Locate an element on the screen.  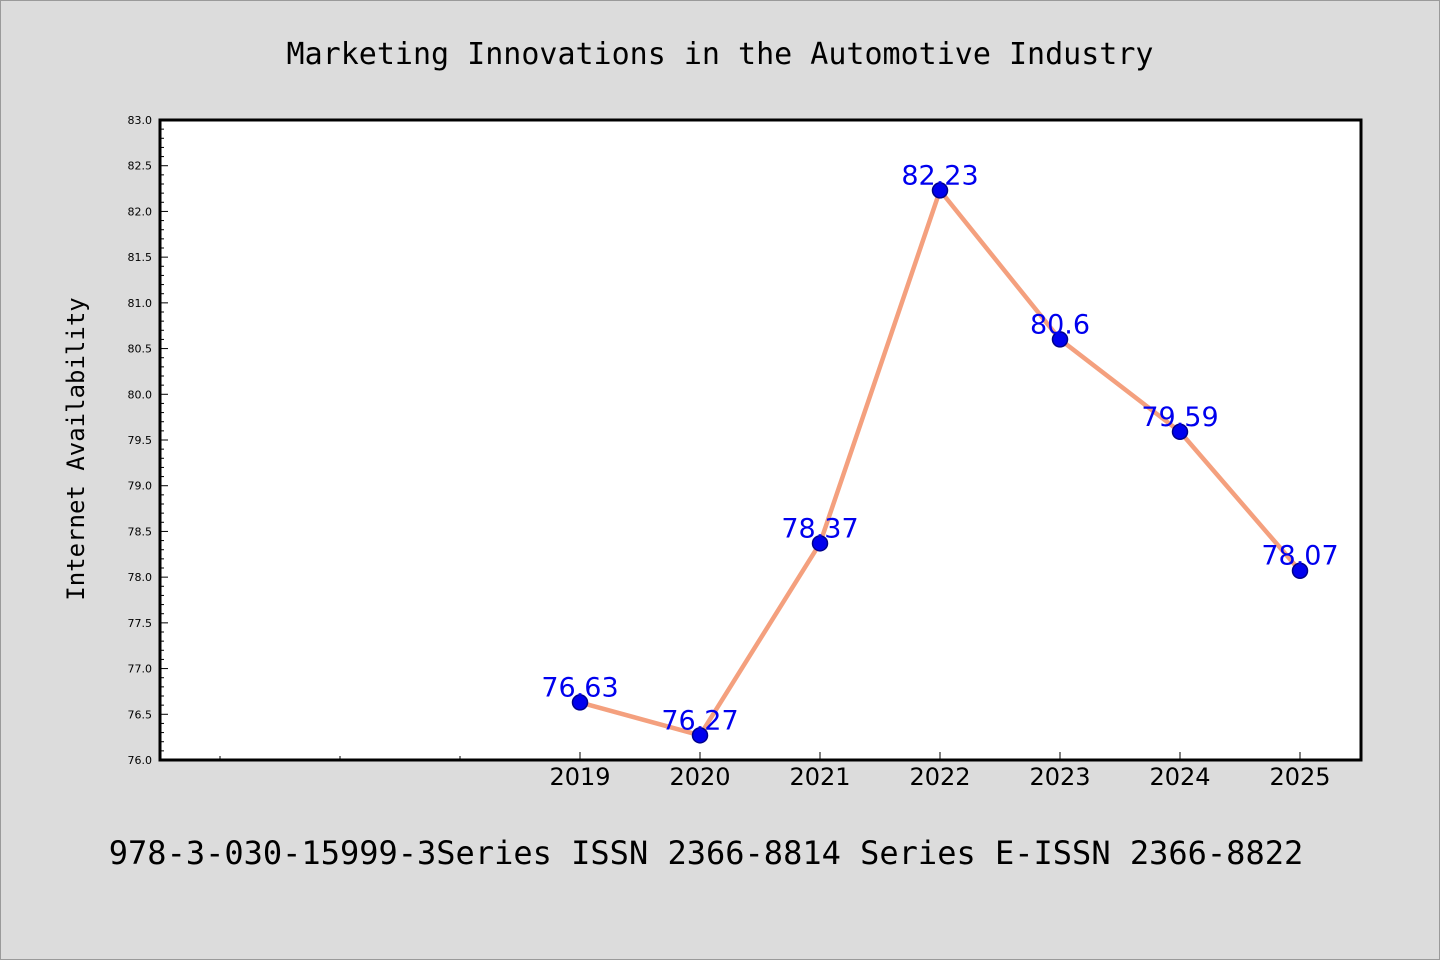
x-tick-label: 2019 is located at coordinates (579, 777).